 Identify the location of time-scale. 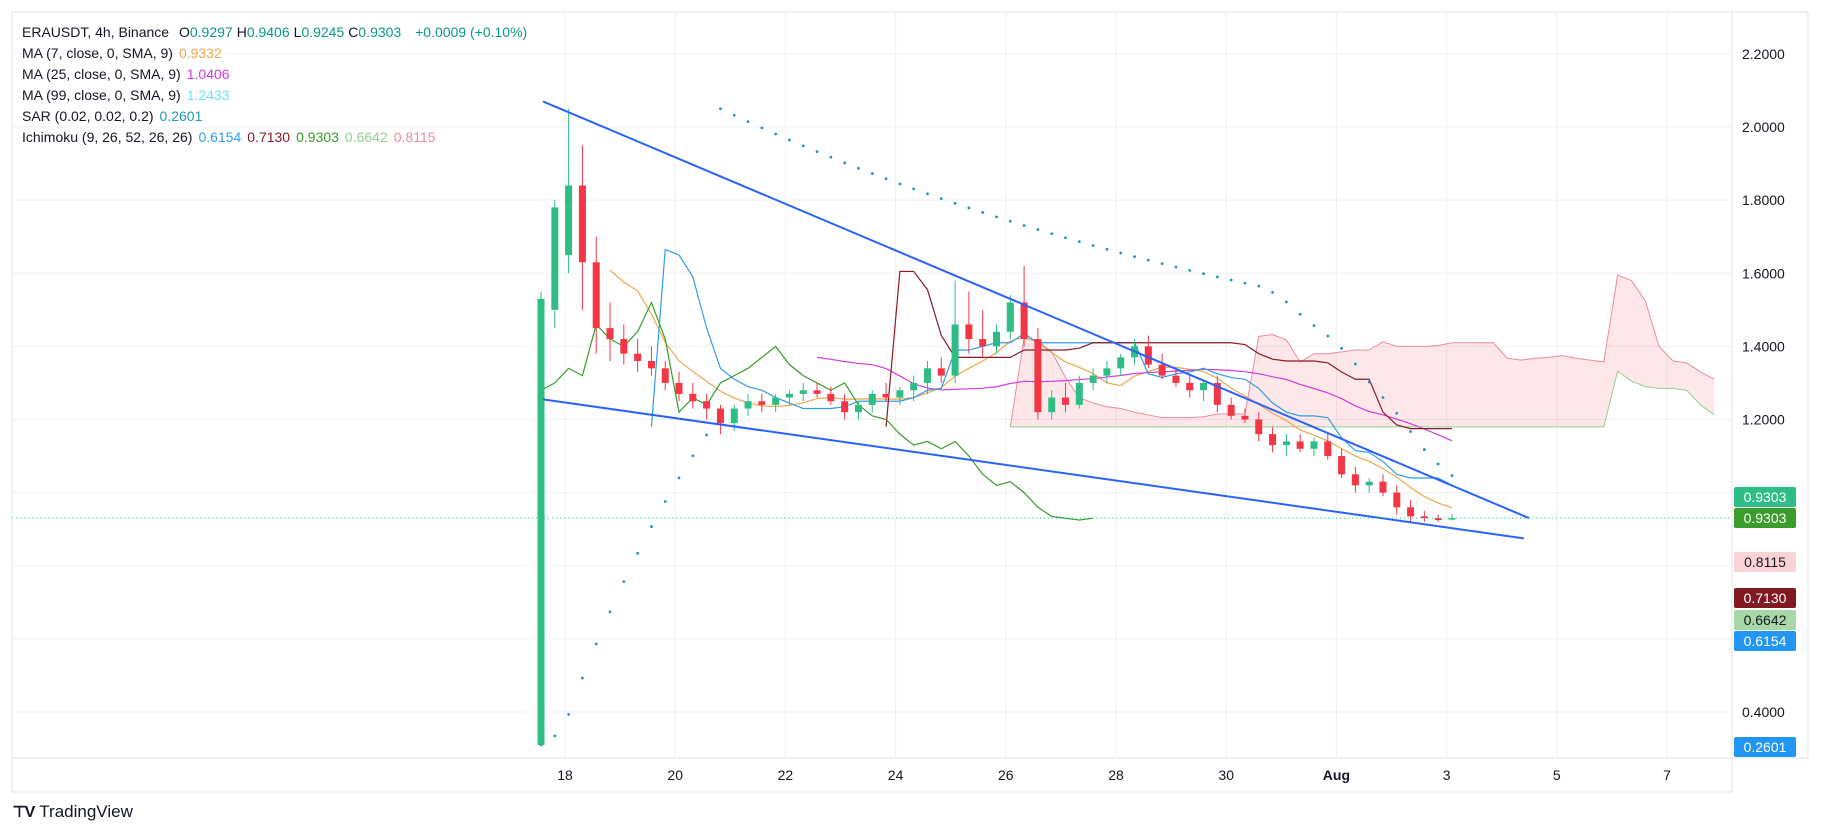
(872, 775).